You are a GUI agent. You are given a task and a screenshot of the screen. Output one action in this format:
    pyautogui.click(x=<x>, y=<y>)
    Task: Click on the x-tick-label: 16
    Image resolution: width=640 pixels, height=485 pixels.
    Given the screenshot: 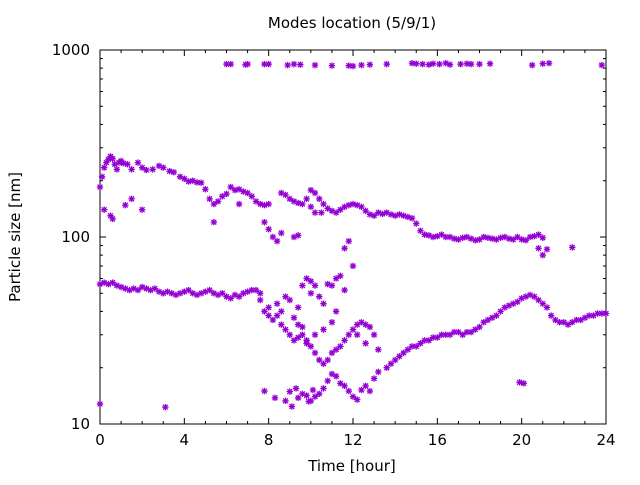 What is the action you would take?
    pyautogui.click(x=437, y=440)
    